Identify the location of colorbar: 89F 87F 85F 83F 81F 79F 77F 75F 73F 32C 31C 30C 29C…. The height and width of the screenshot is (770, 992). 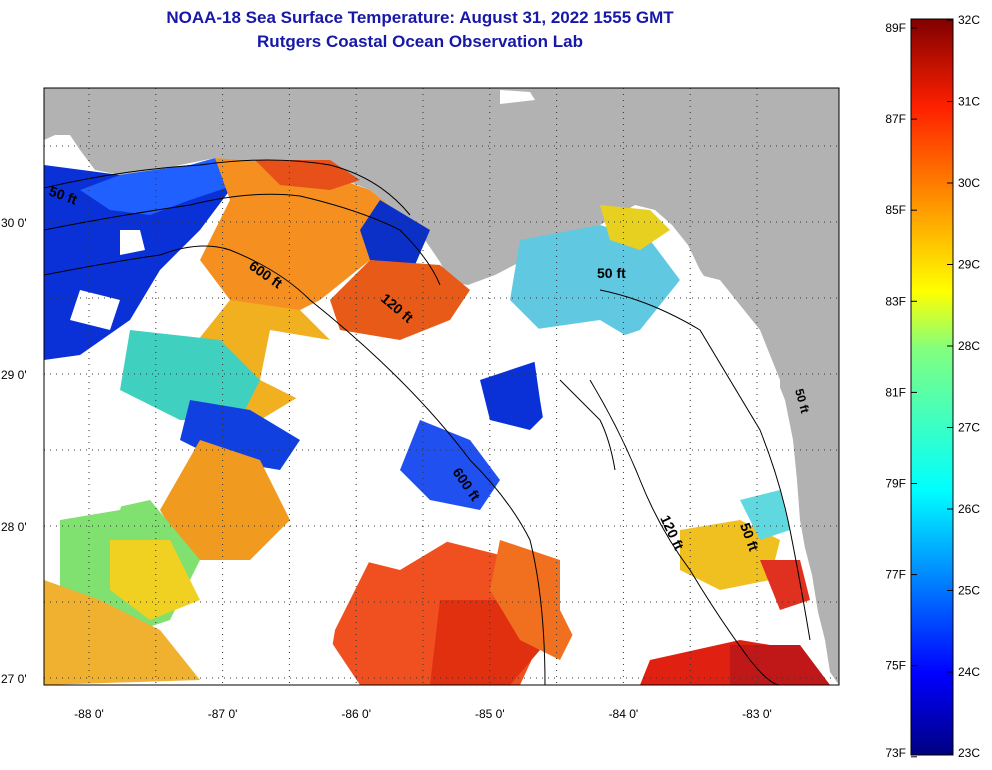
(932, 386).